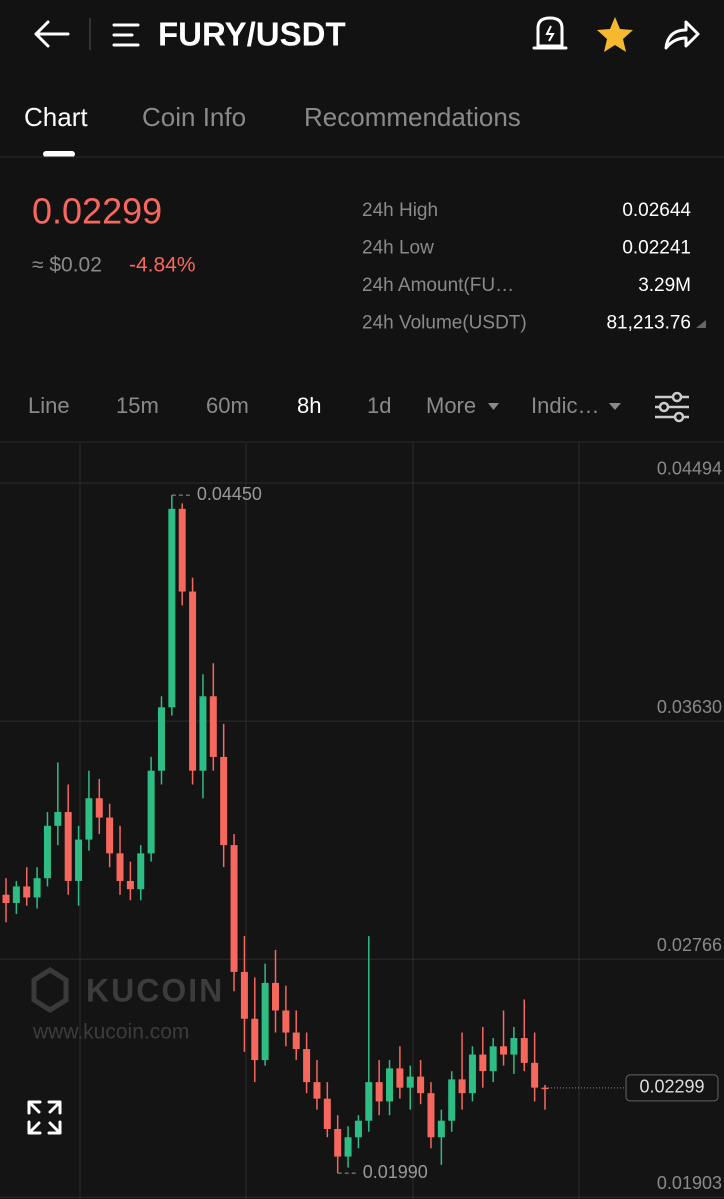 Image resolution: width=724 pixels, height=1199 pixels. Describe the element at coordinates (162, 265) in the screenshot. I see `price-change: -4.84%` at that location.